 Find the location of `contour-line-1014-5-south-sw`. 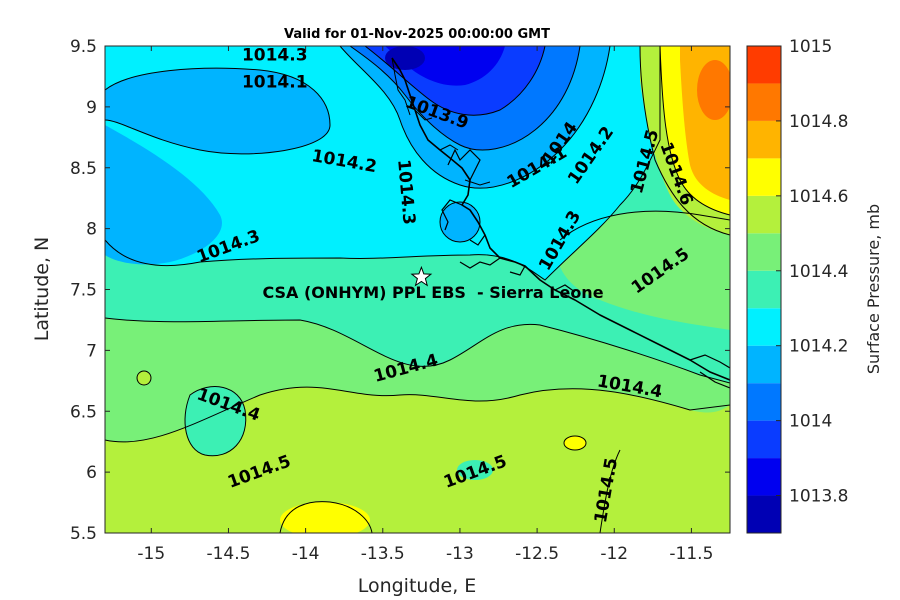

contour-line-1014-5-south-sw is located at coordinates (215, 421).